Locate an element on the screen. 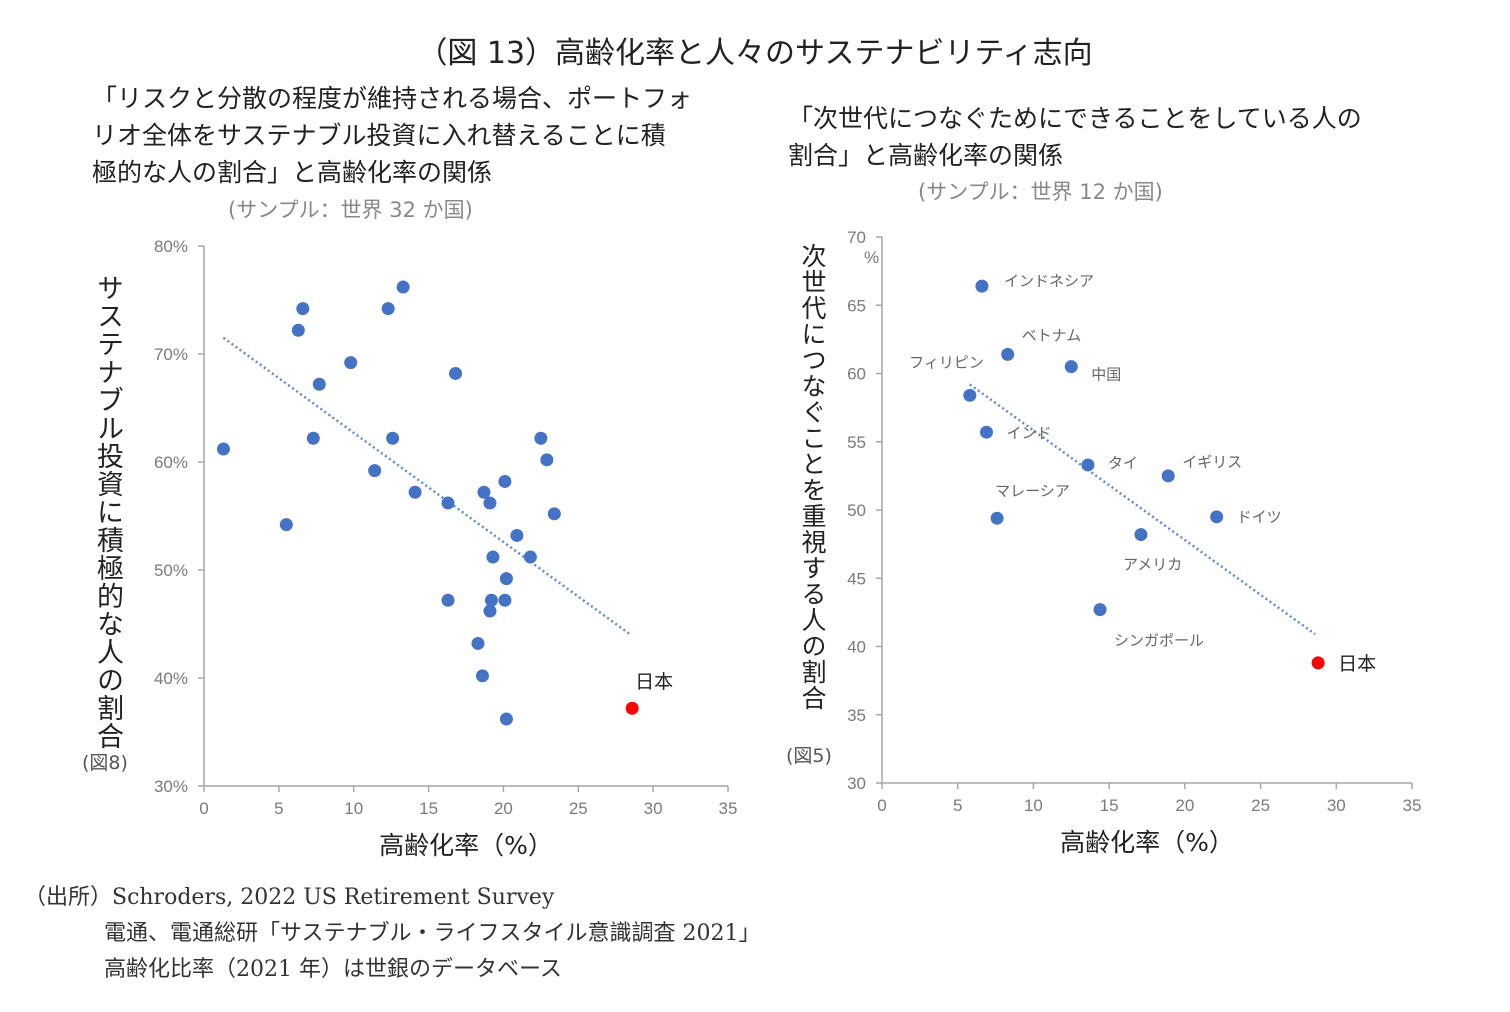 The width and height of the screenshot is (1510, 1012). chart2-point-label: 中国 is located at coordinates (1106, 375).